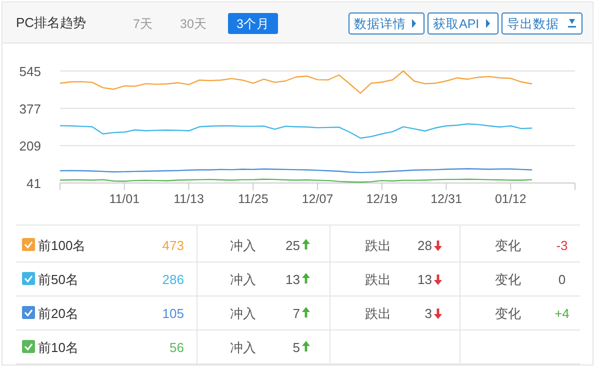  What do you see at coordinates (30, 108) in the screenshot?
I see `y-tick-label: 377` at bounding box center [30, 108].